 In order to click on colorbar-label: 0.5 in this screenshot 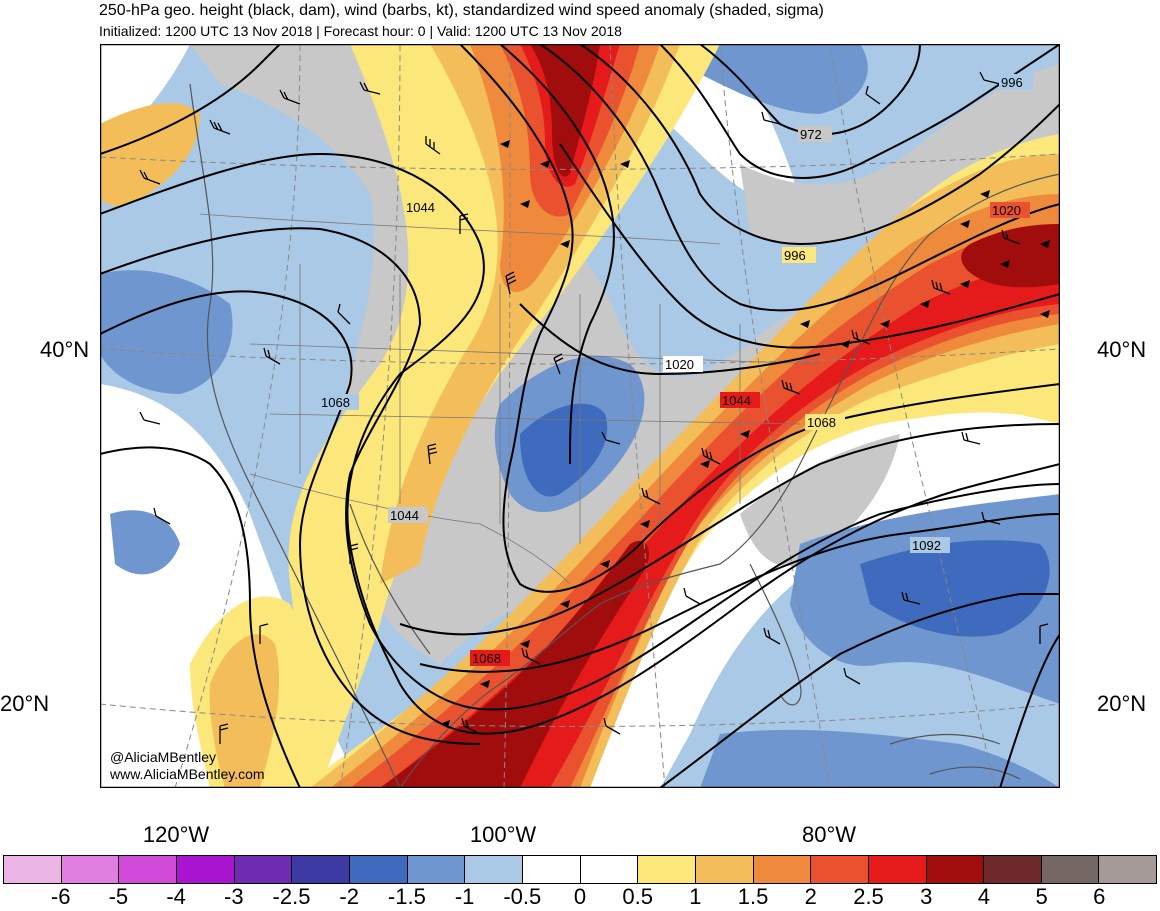, I will do `click(637, 896)`.